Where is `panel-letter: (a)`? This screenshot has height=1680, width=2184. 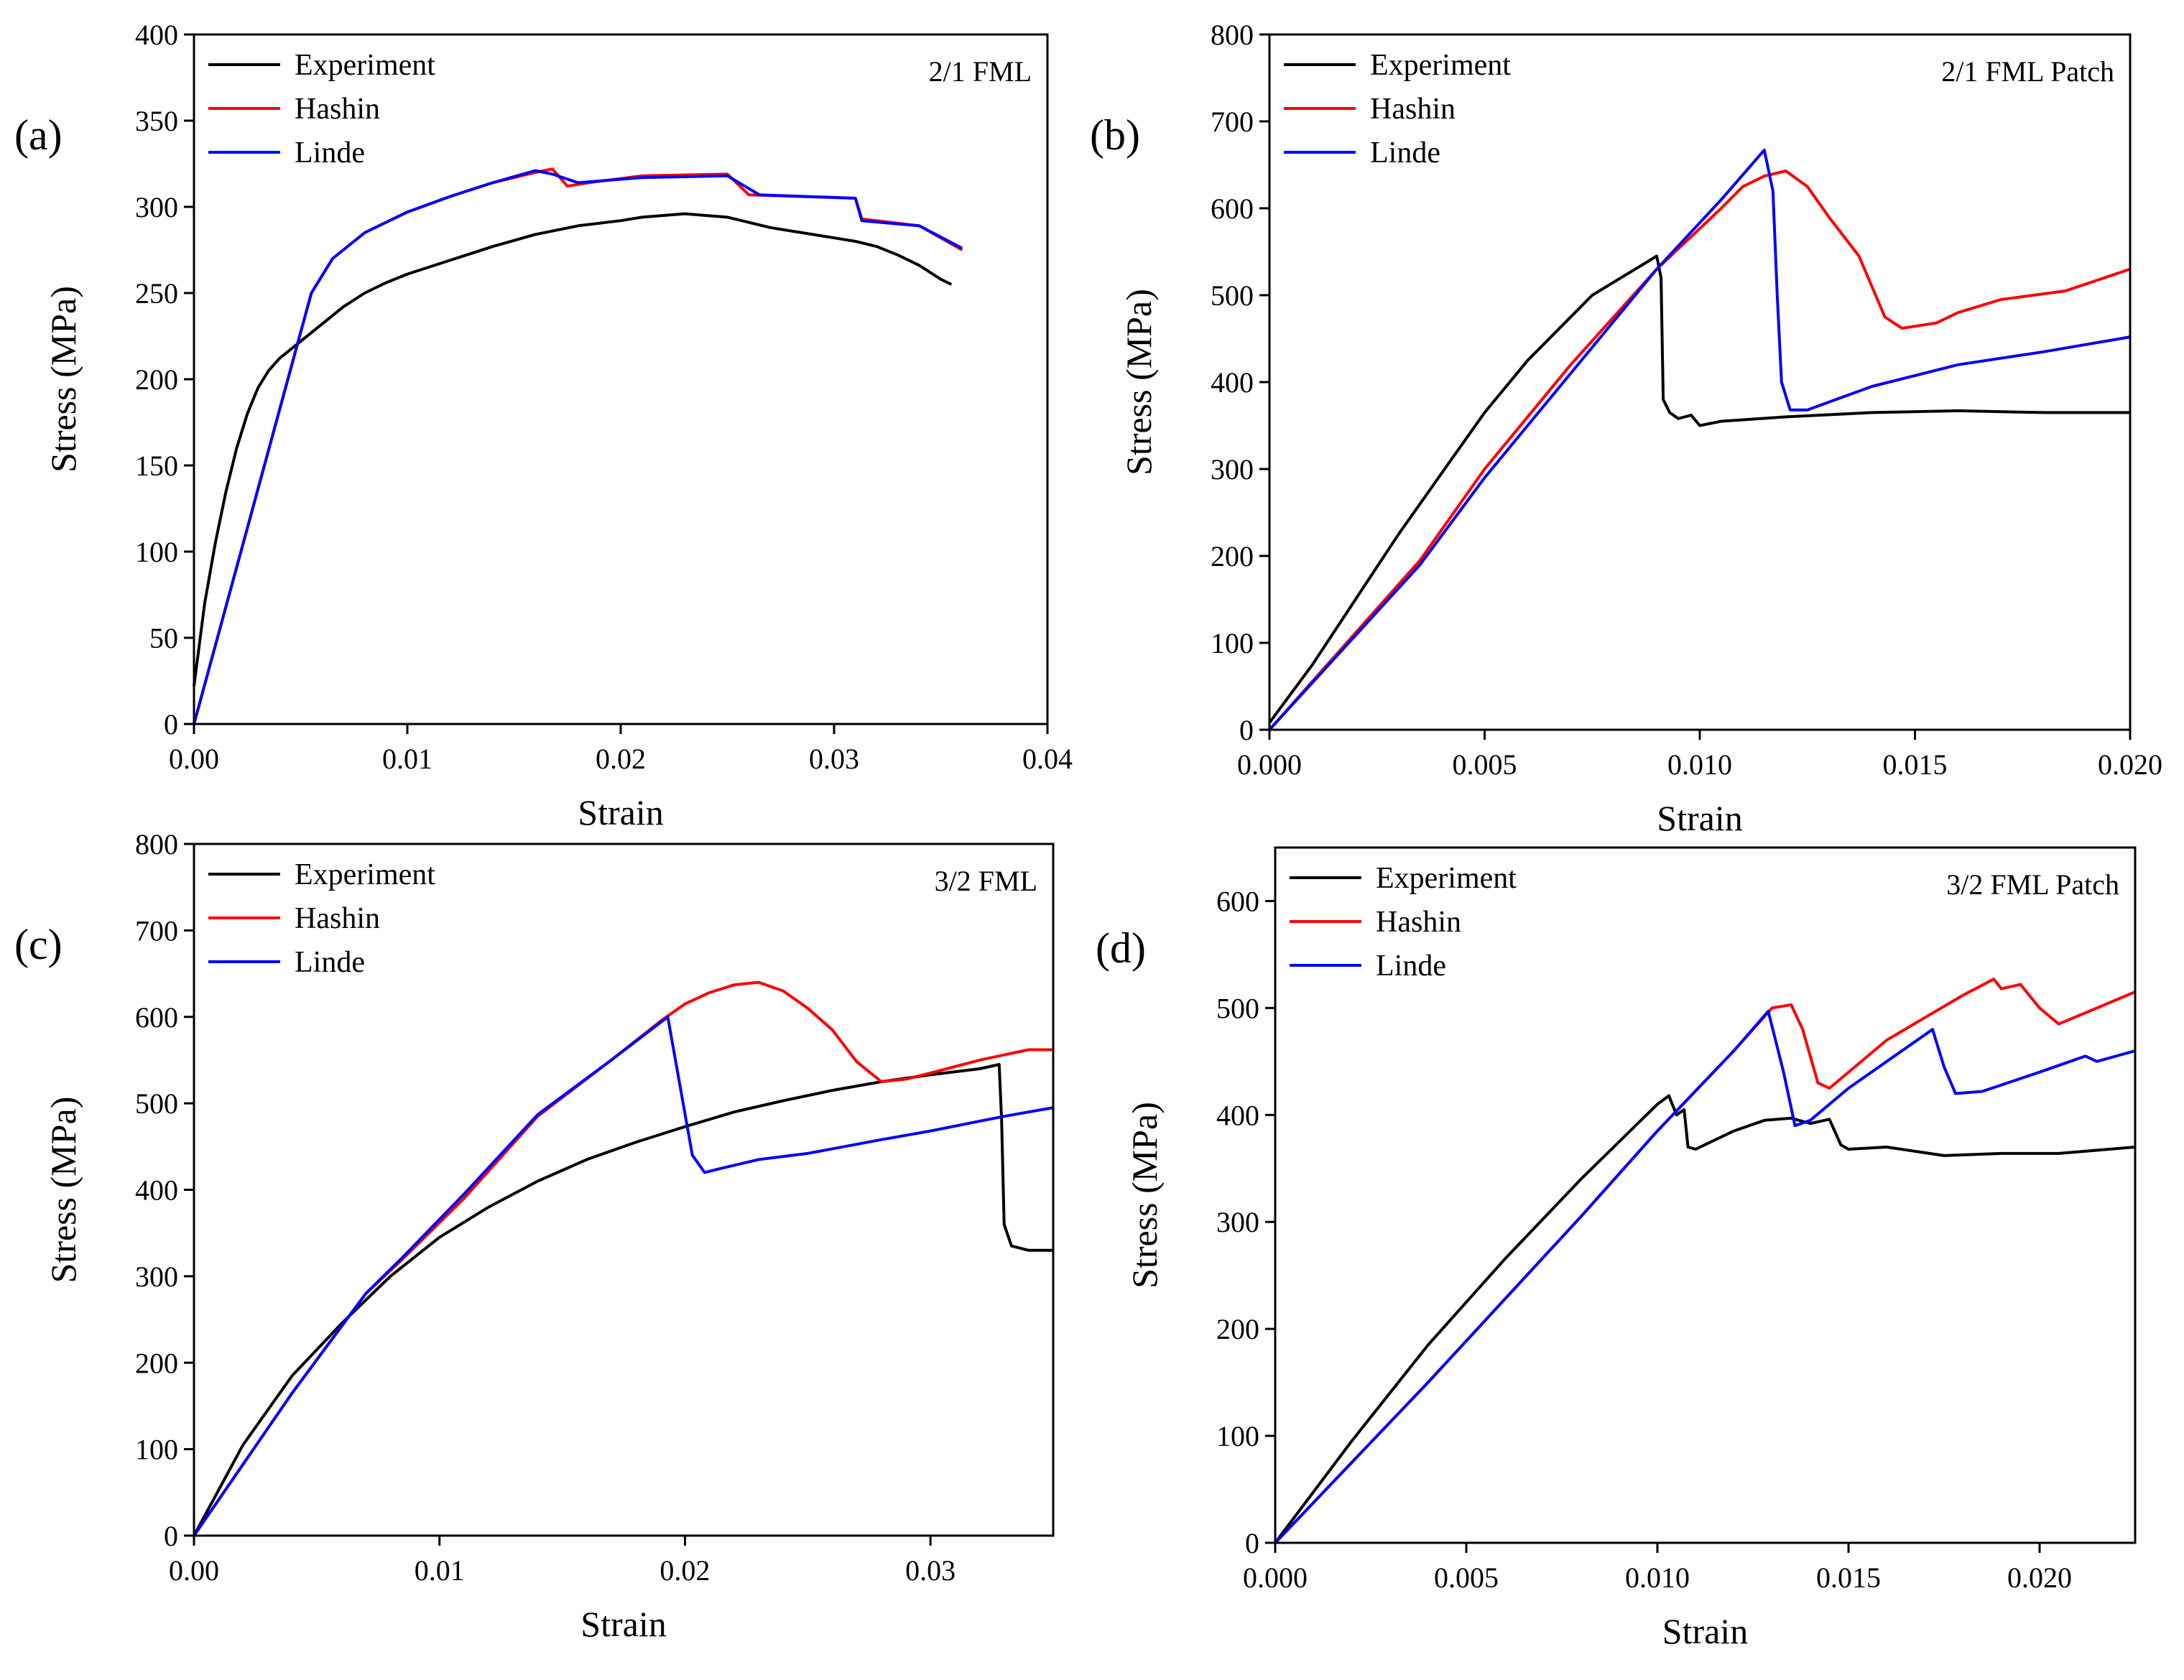 panel-letter: (a) is located at coordinates (38, 135).